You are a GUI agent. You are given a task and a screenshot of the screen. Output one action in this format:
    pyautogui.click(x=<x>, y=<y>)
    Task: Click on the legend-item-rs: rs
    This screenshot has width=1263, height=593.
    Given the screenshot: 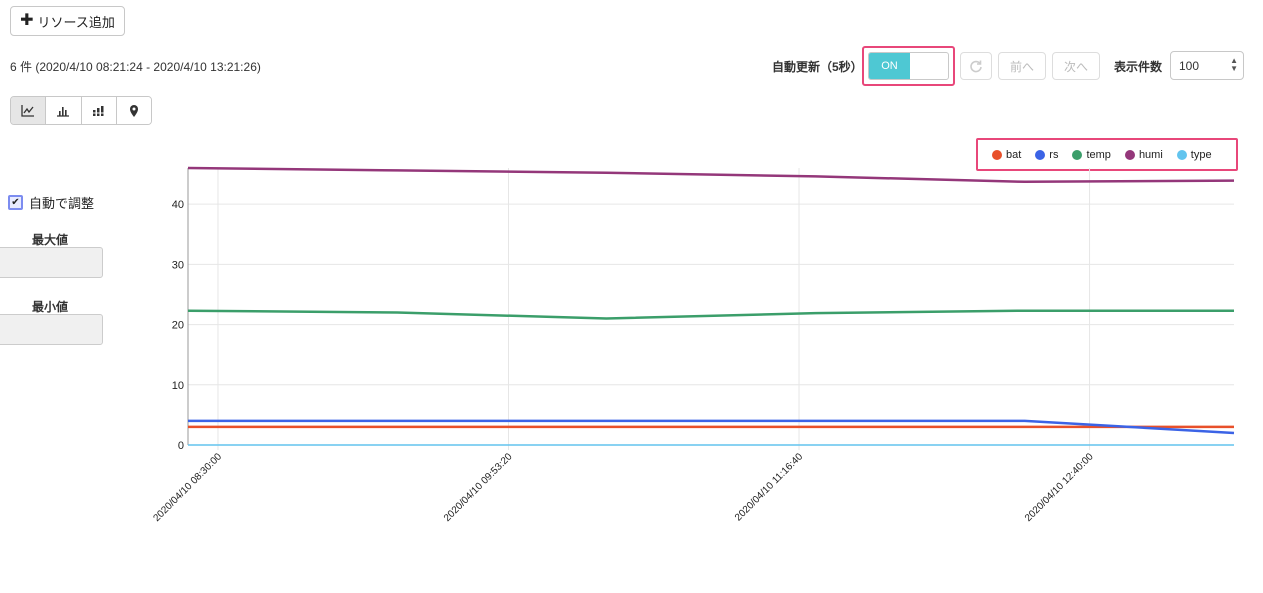 What is the action you would take?
    pyautogui.click(x=1046, y=155)
    